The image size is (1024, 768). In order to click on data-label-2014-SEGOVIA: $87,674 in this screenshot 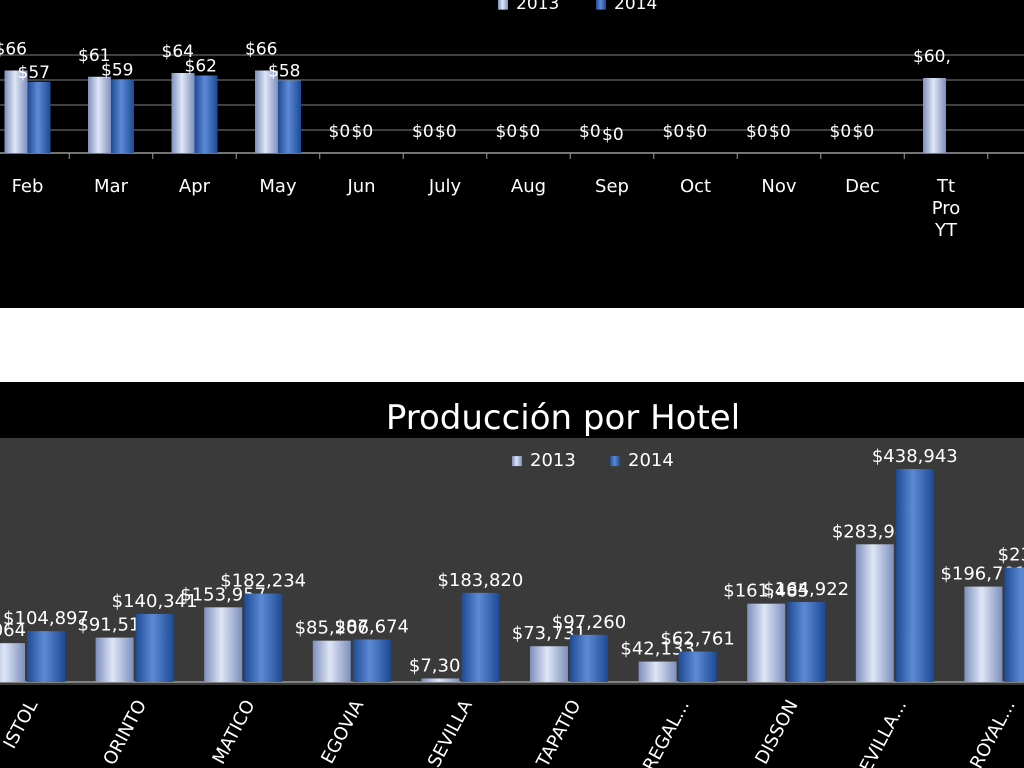, I will do `click(372, 626)`.